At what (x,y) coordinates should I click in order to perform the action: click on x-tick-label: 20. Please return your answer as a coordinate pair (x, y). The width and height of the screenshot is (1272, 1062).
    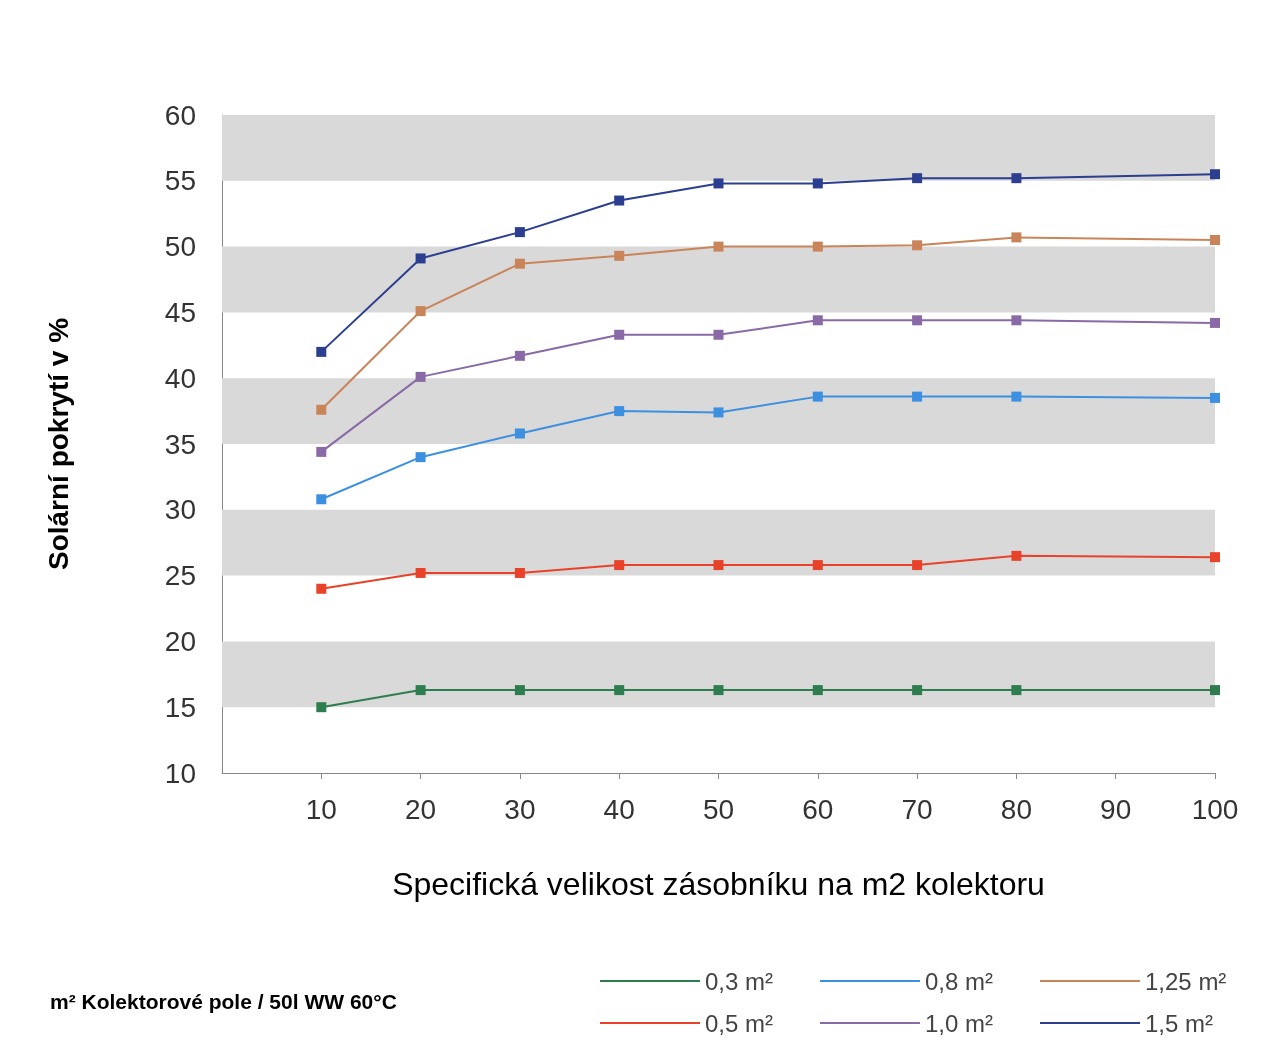
    Looking at the image, I should click on (421, 809).